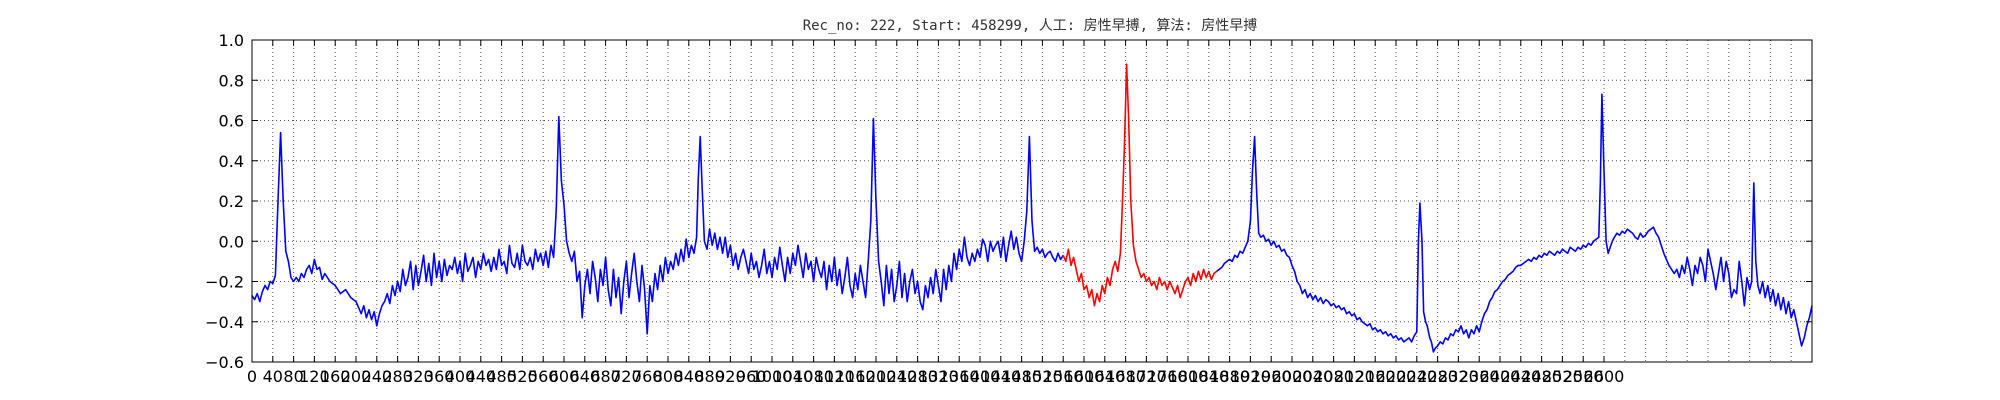  I want to click on x-tick-label: 160, so click(335, 376).